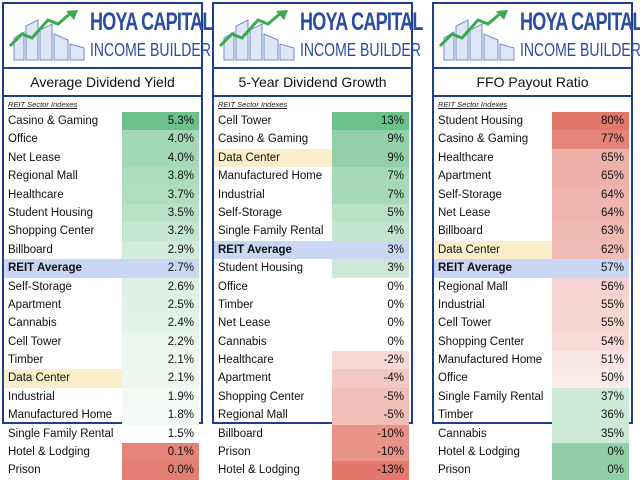 The height and width of the screenshot is (480, 640). I want to click on value-cell: 3.2%, so click(160, 231).